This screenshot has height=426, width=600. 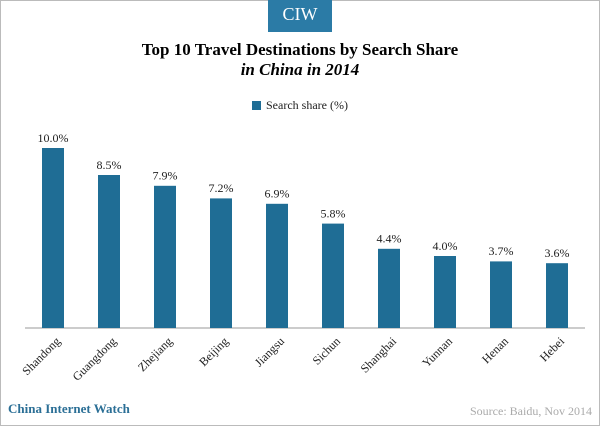 What do you see at coordinates (300, 69) in the screenshot?
I see `chart-subtitle: in China in 2014` at bounding box center [300, 69].